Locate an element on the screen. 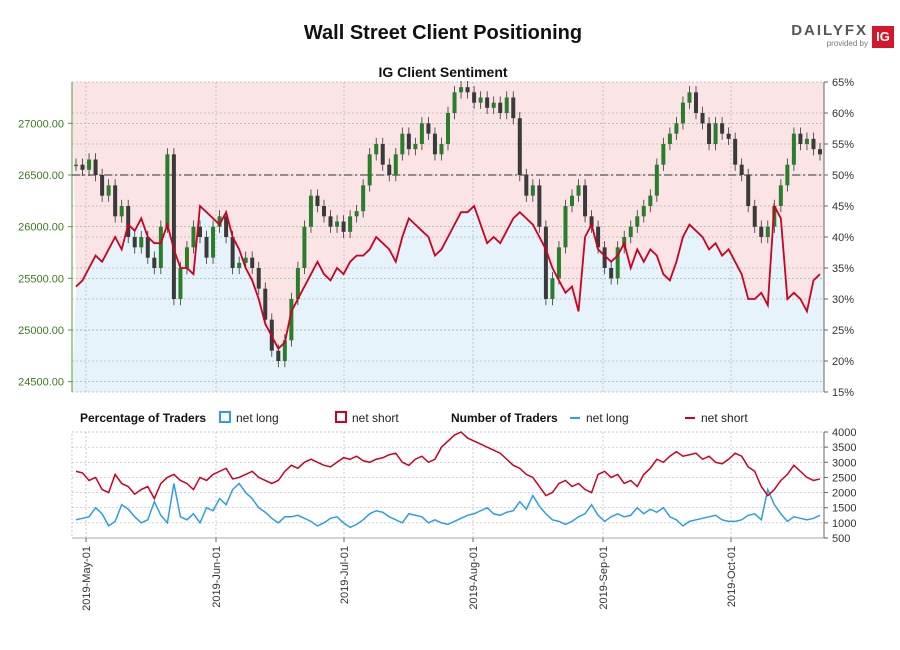 This screenshot has width=900, height=650. lower-axis-tick-label: 3000 is located at coordinates (844, 463).